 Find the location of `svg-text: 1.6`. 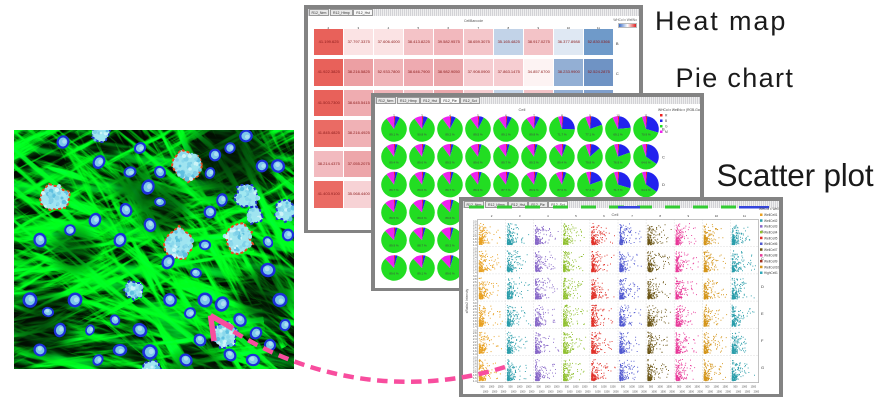

svg-text: 1.6 is located at coordinates (475, 297).